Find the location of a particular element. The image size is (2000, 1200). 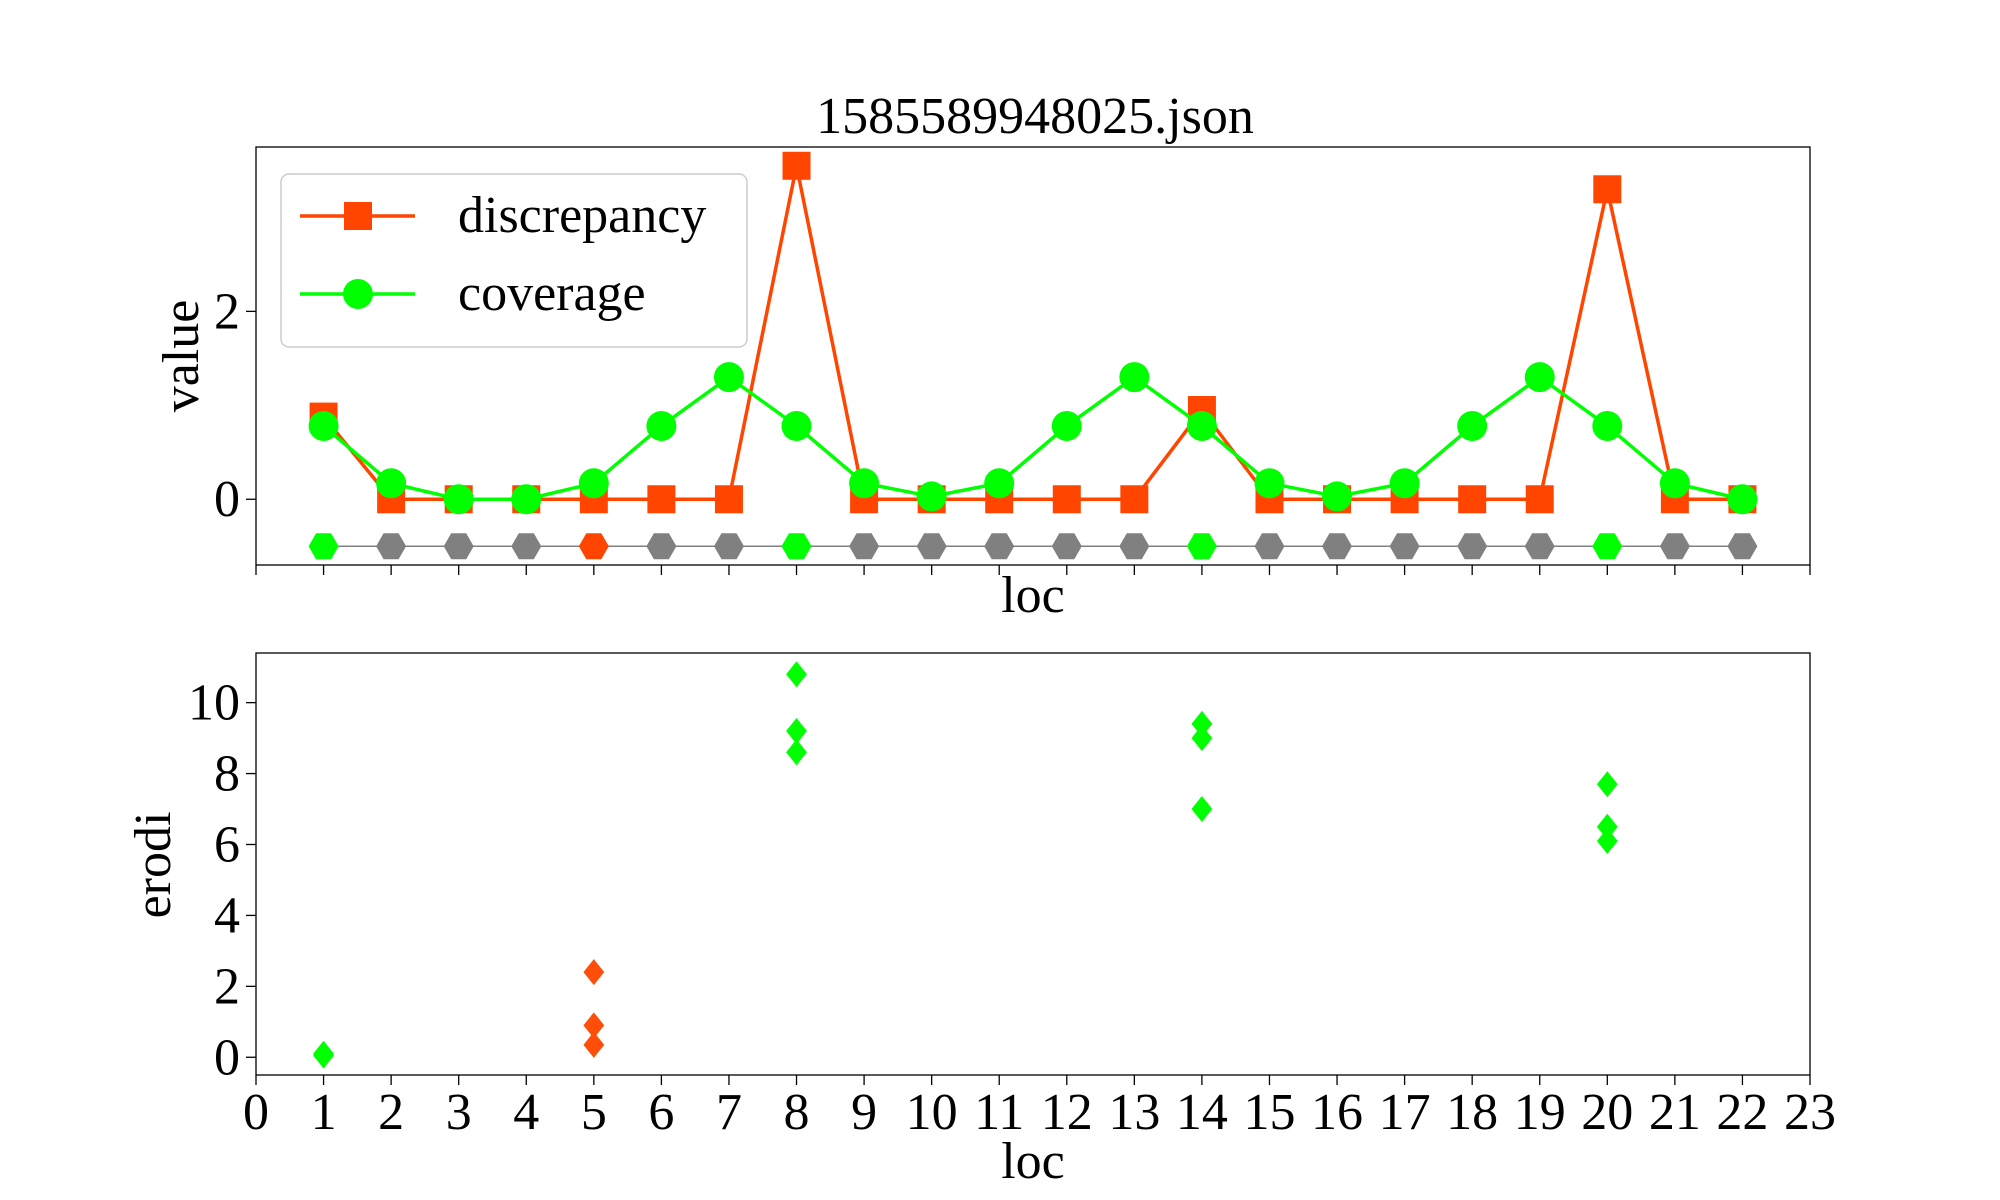

bottom-x-tick-label-16: 16 is located at coordinates (1337, 1112).